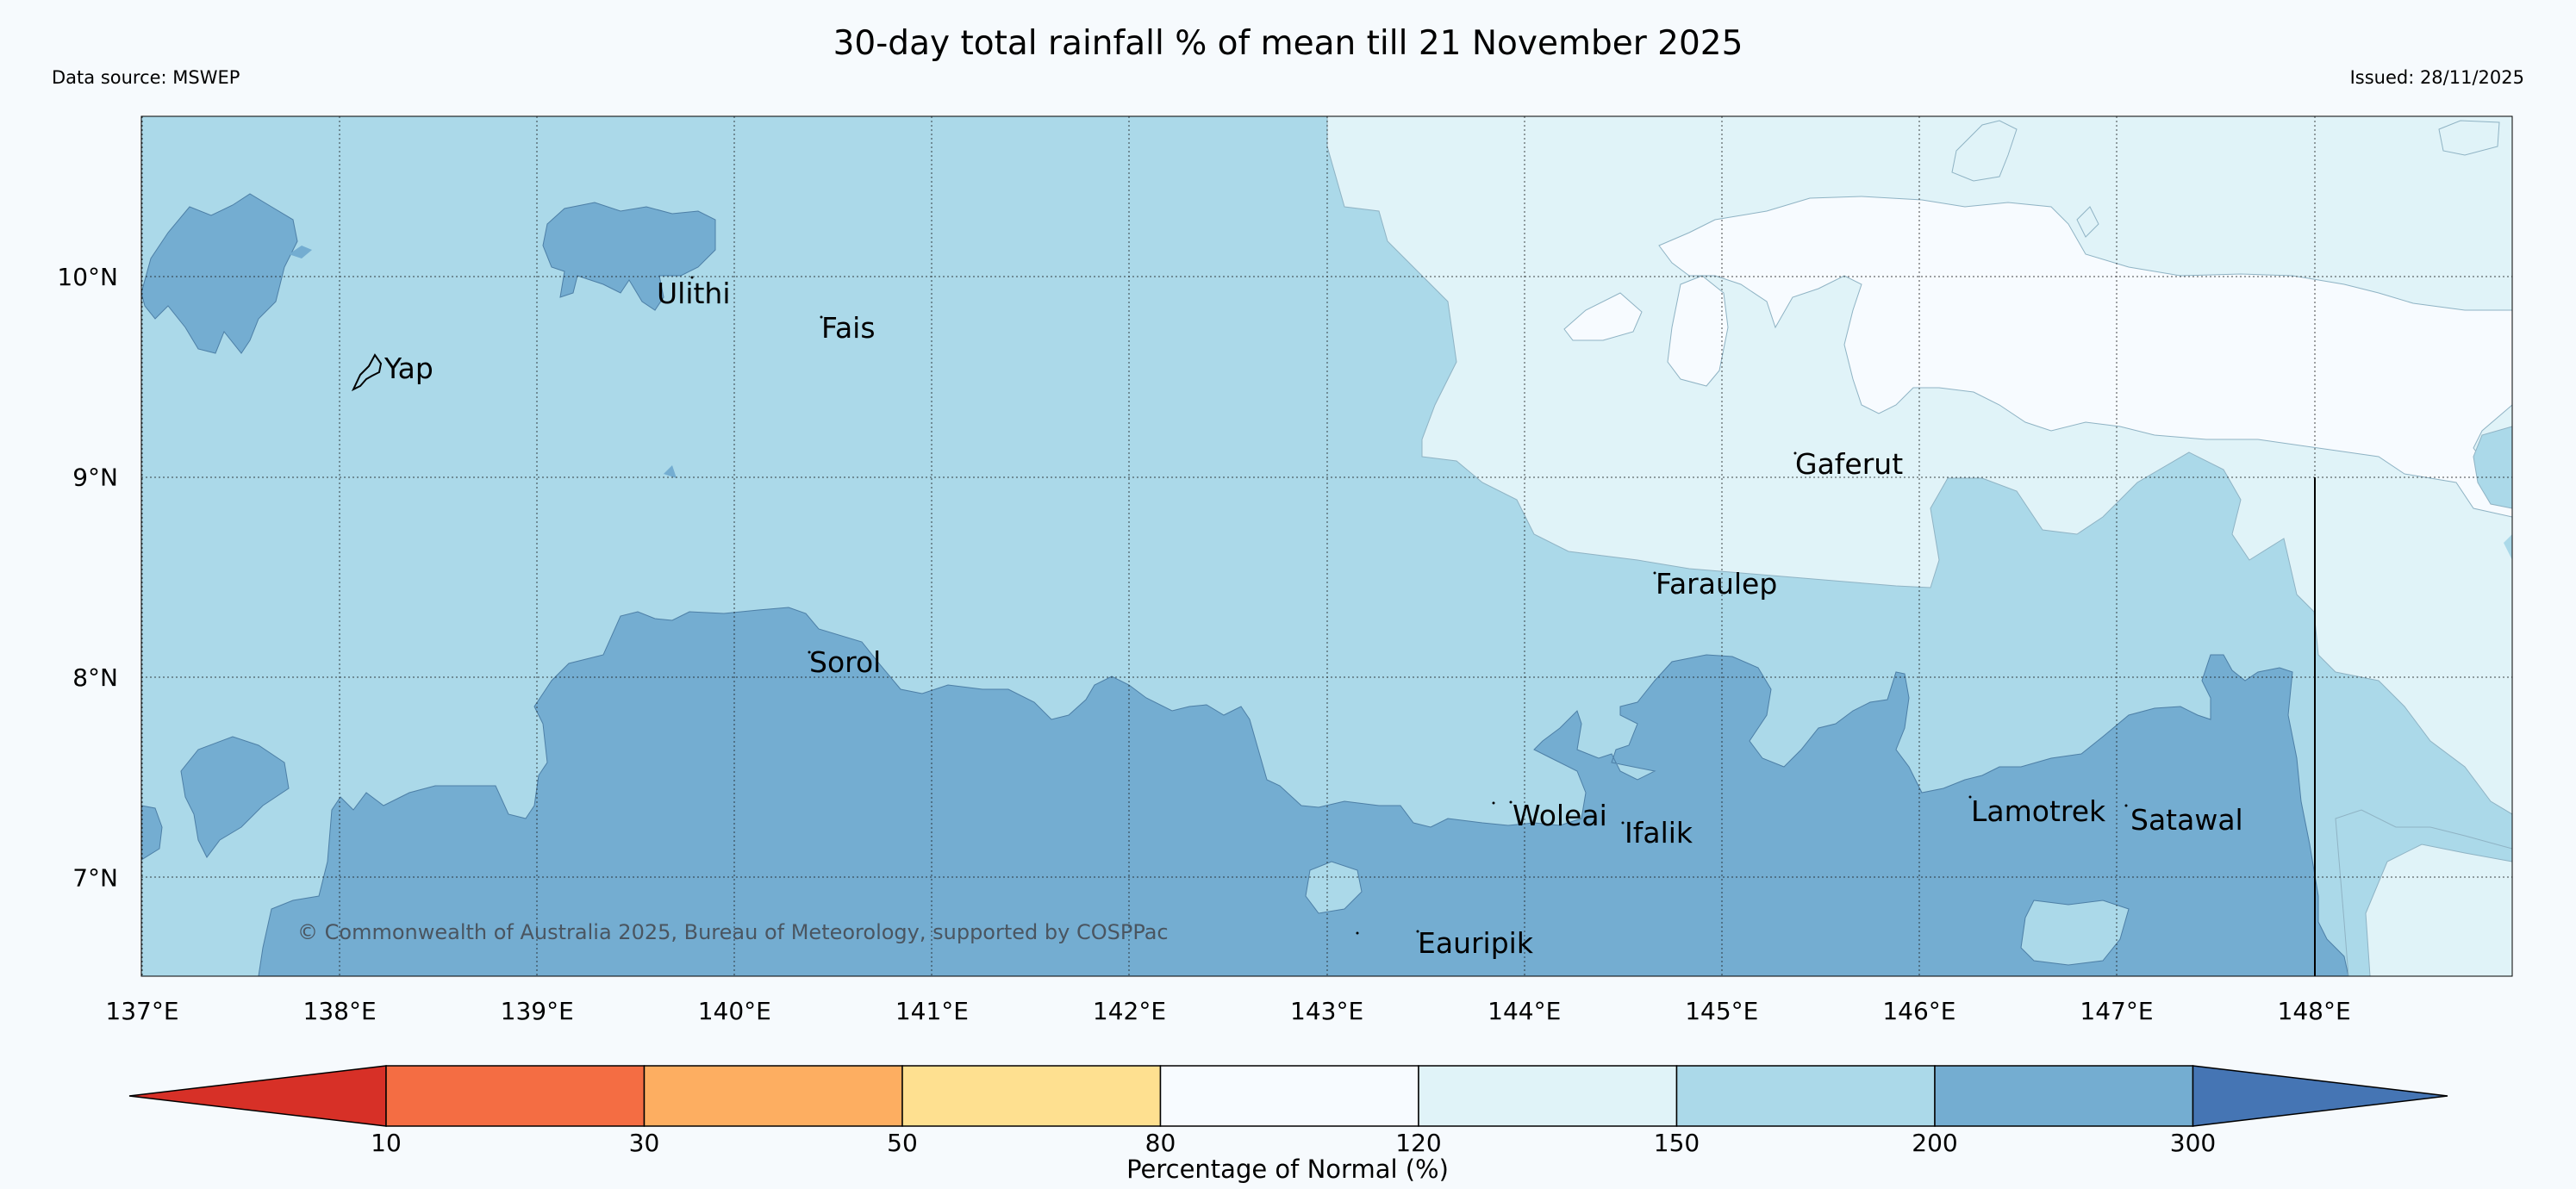  Describe the element at coordinates (2193, 1143) in the screenshot. I see `colorbar-tick: 300` at that location.